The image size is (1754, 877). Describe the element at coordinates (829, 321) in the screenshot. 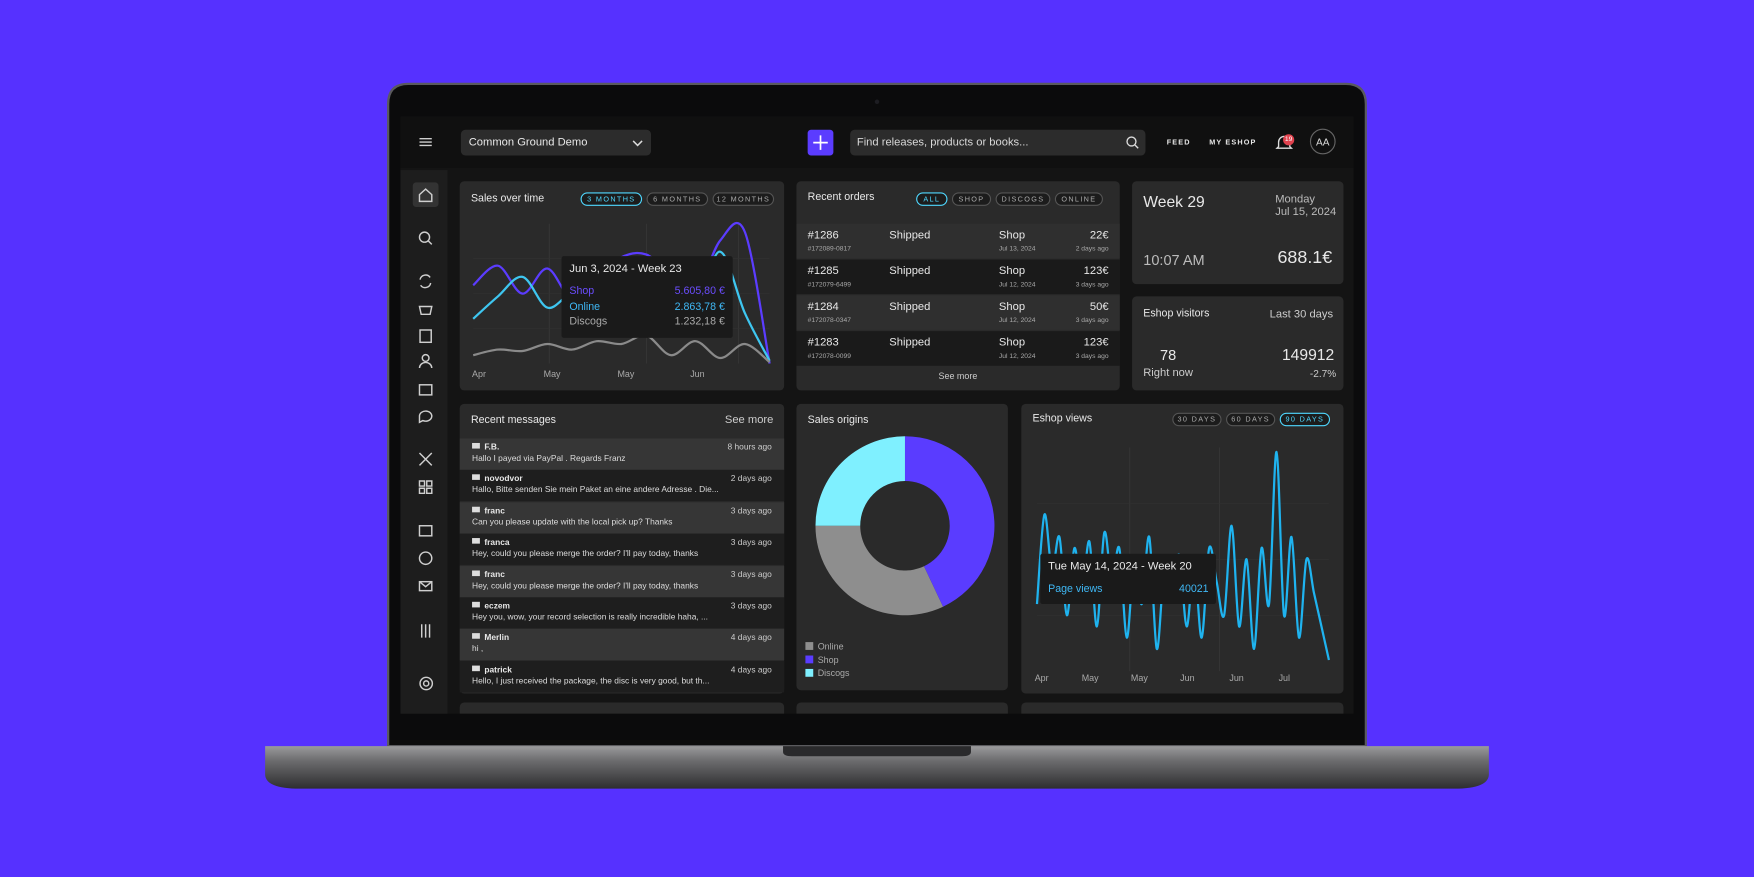

I see `order-ref: #172078-0347` at that location.